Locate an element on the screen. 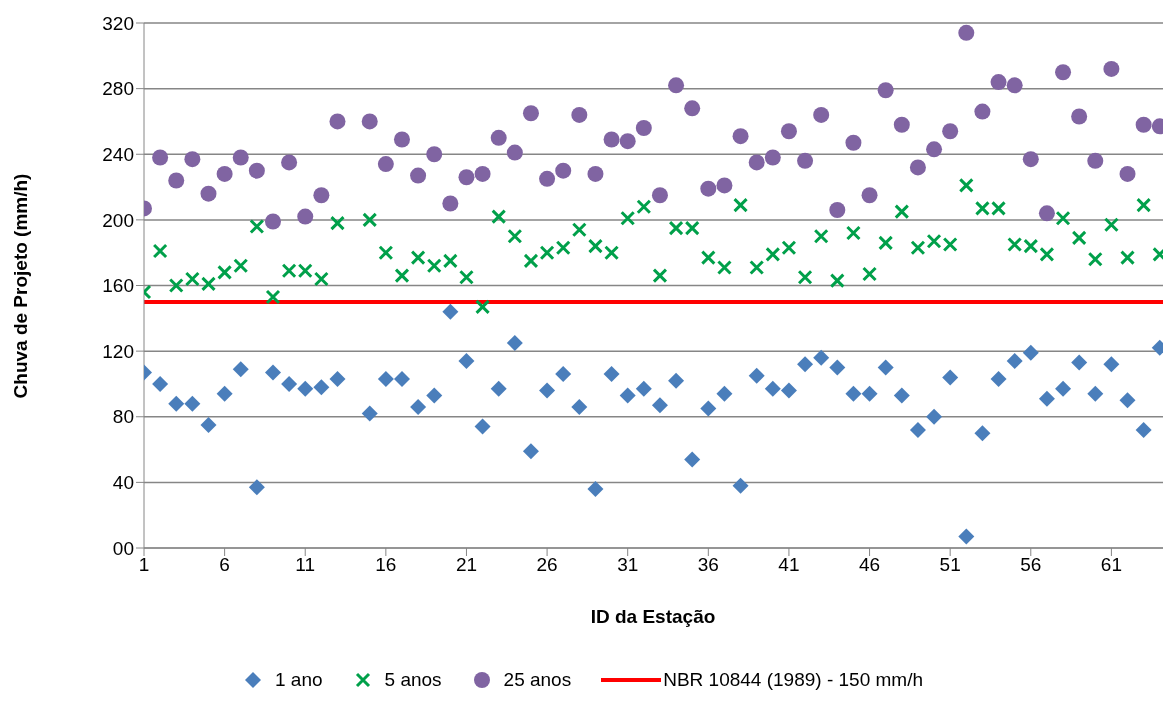 The height and width of the screenshot is (702, 1166). x-tick-label: 41 is located at coordinates (789, 565).